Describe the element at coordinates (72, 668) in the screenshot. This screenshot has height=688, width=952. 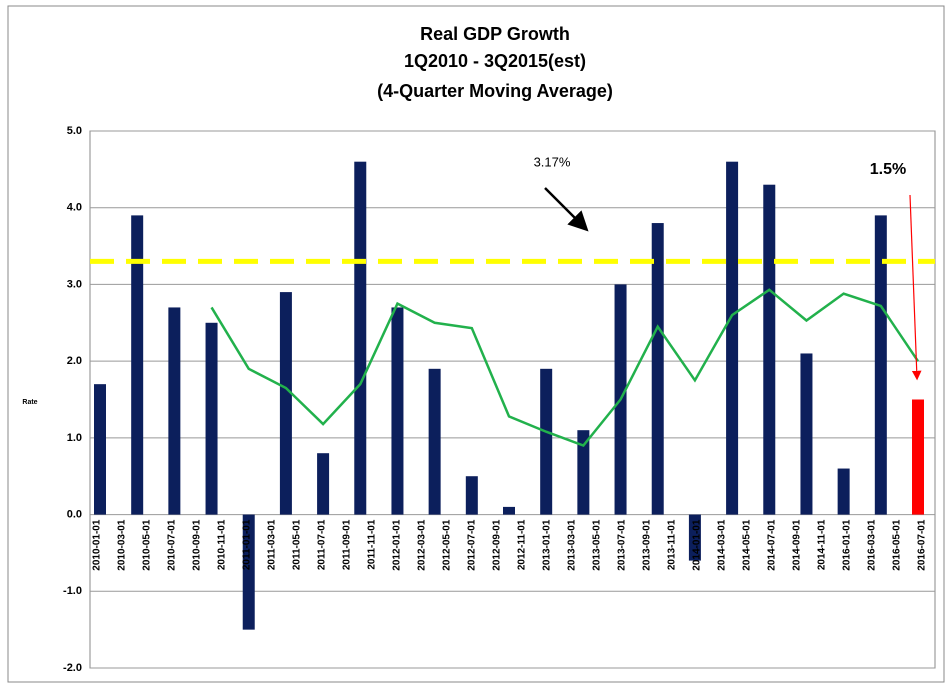
I see `y-tick-label: -2.0` at that location.